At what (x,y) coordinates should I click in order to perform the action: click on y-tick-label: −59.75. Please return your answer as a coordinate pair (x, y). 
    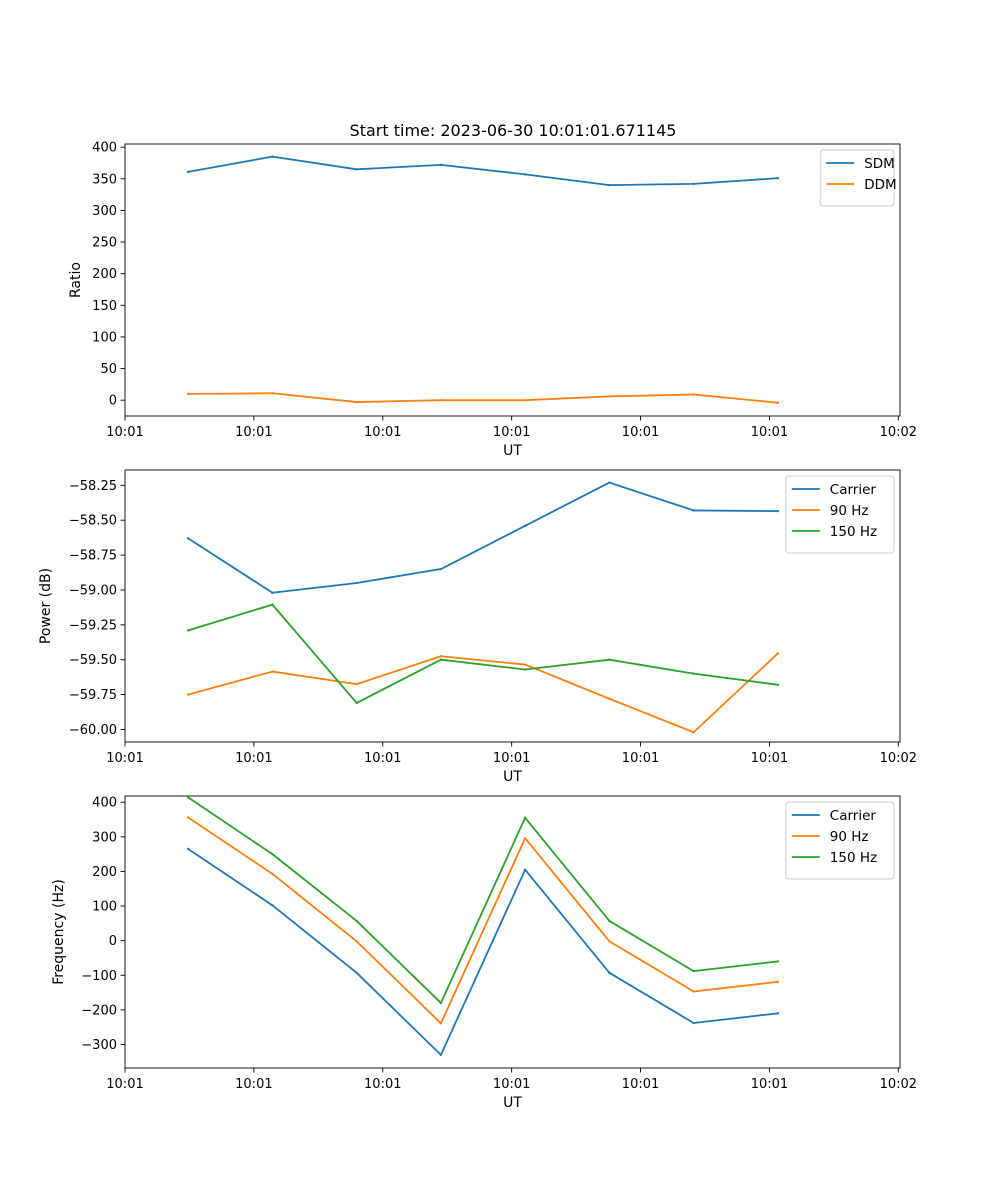
    Looking at the image, I should click on (93, 695).